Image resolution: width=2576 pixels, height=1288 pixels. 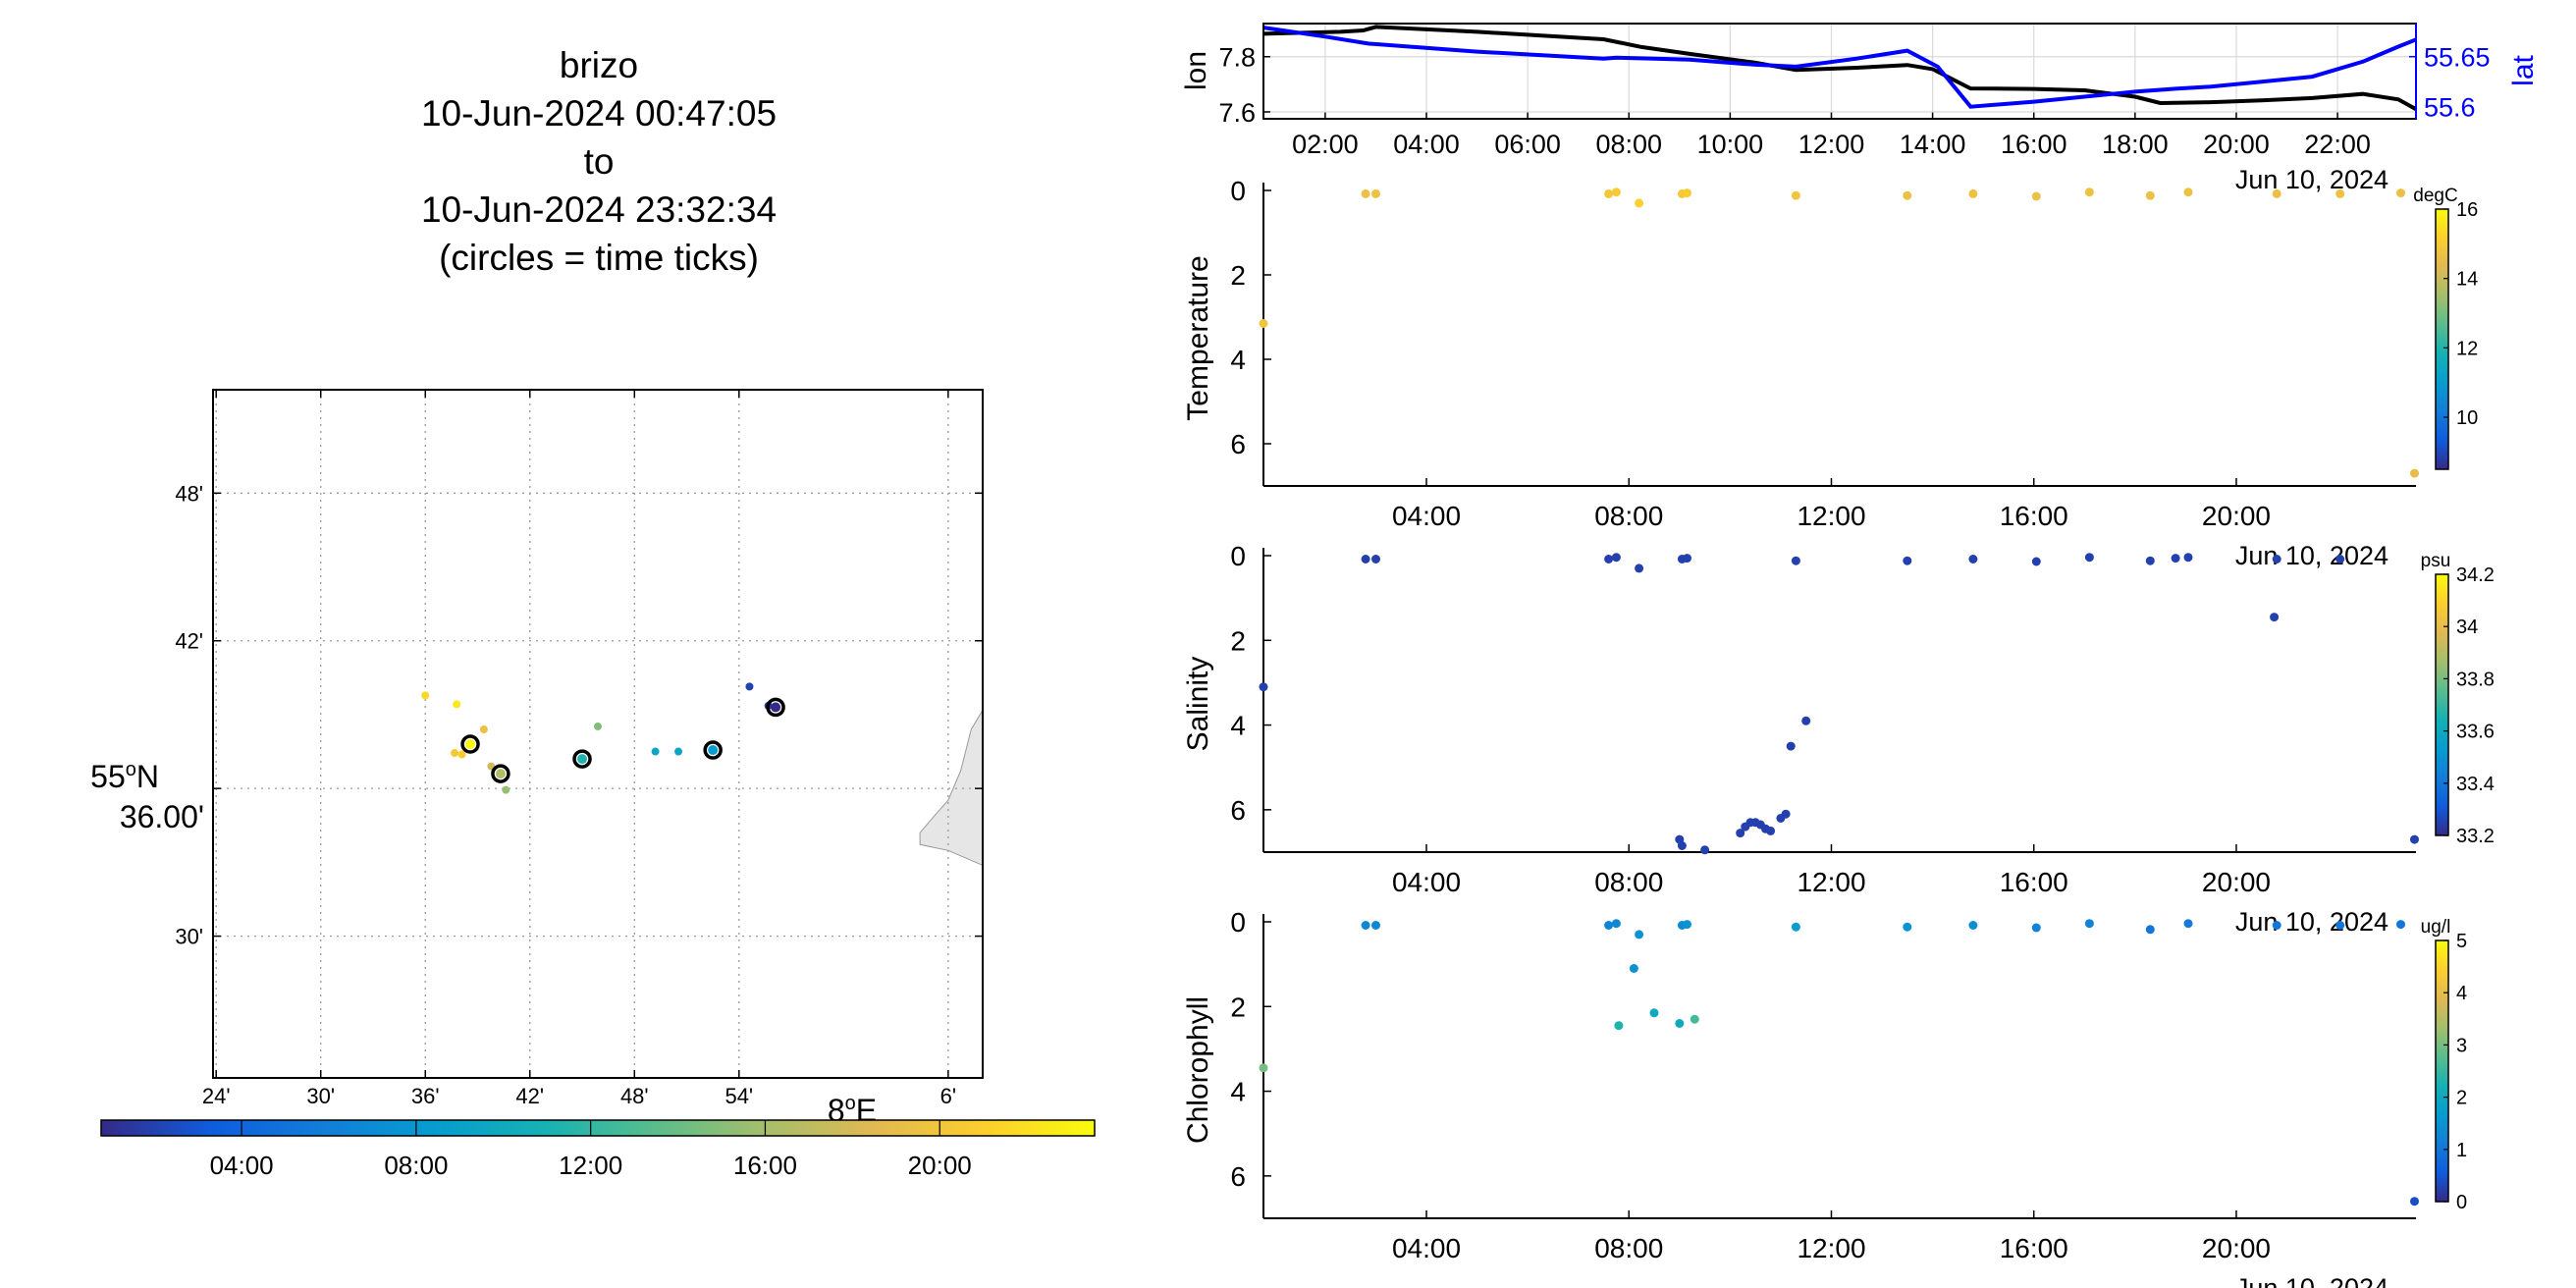 I want to click on panel-colorbar-tick-label: 4, so click(x=2461, y=993).